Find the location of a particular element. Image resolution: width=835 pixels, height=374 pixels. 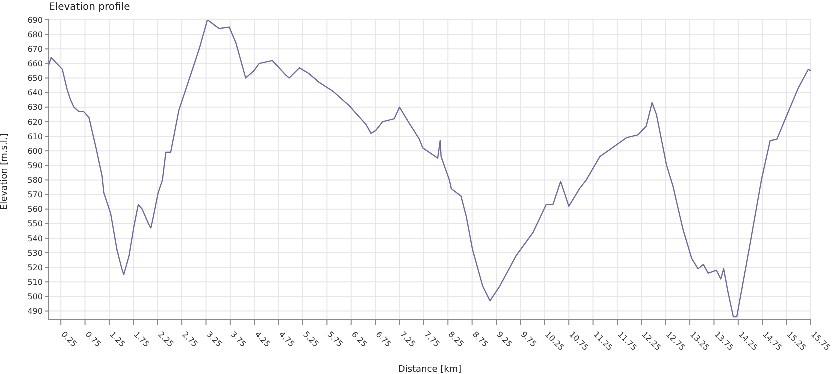

y-tick-label: 530 is located at coordinates (35, 253).